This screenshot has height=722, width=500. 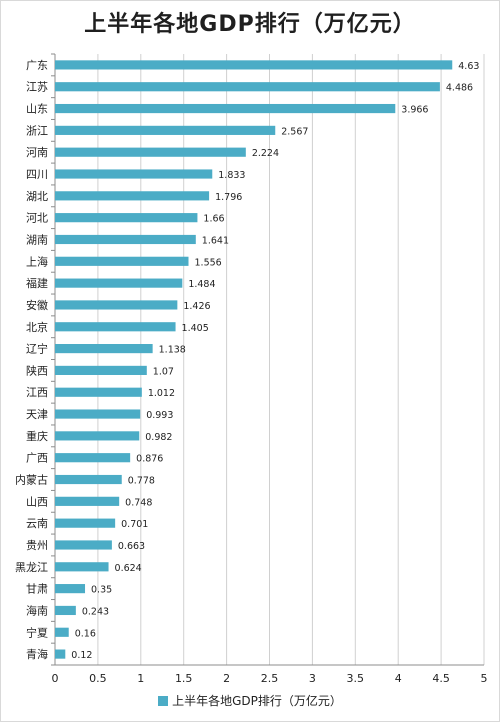 I want to click on legend-swatch, so click(x=163, y=701).